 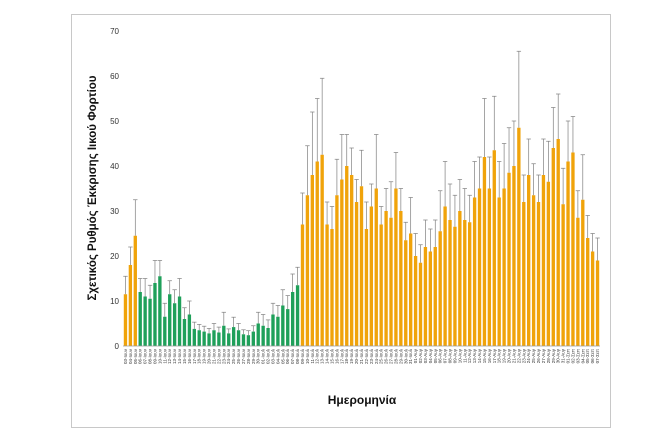 What do you see at coordinates (114, 256) in the screenshot?
I see `y-tick-label: 20` at bounding box center [114, 256].